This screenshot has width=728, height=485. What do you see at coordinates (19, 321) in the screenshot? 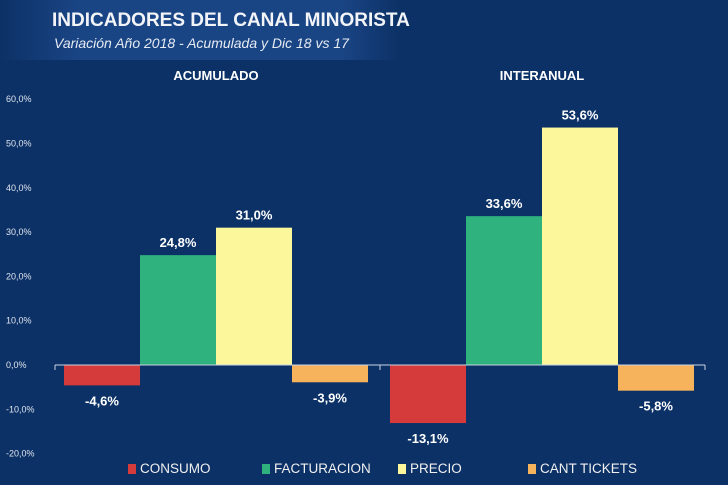
I see `y-tick-label: 10,0%` at bounding box center [19, 321].